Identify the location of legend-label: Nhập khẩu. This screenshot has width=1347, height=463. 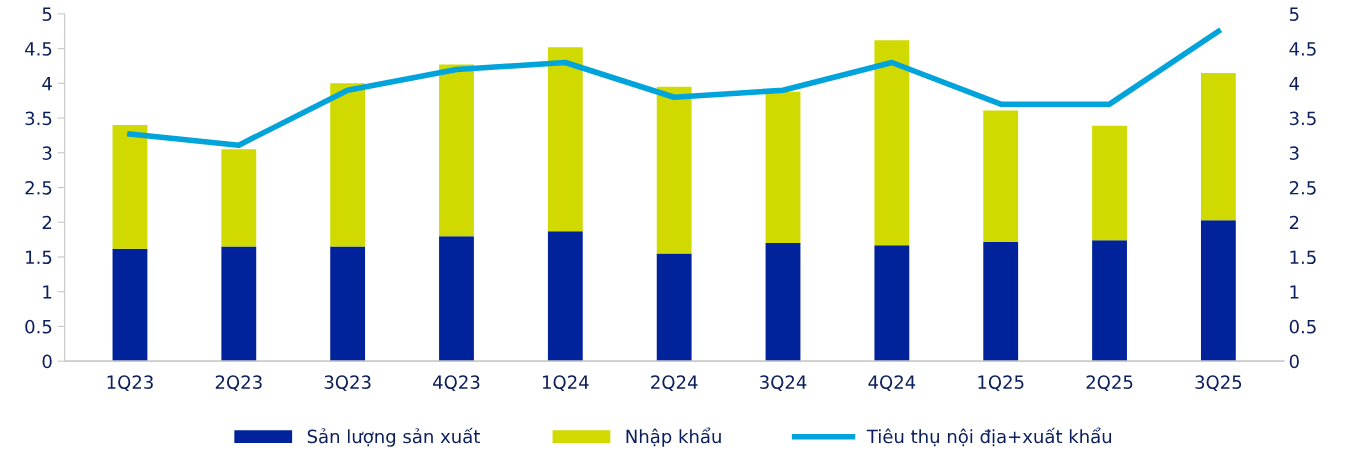
(673, 437).